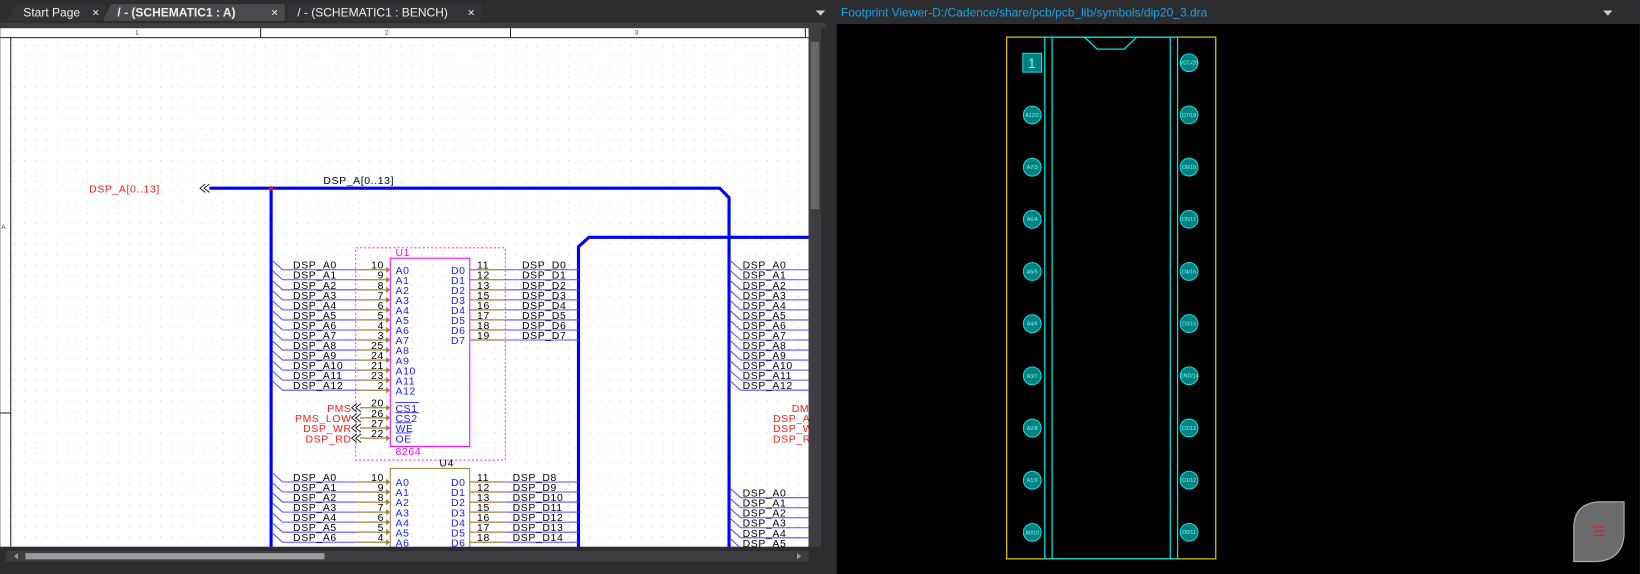 This screenshot has width=1640, height=574. I want to click on pad: A12/2, so click(1032, 115).